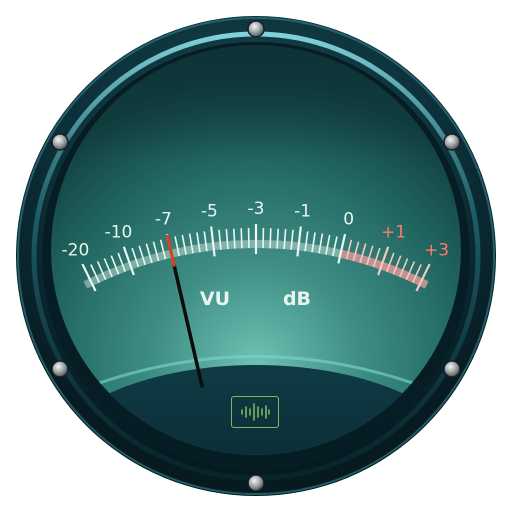  I want to click on needle-shaft, so click(188, 325).